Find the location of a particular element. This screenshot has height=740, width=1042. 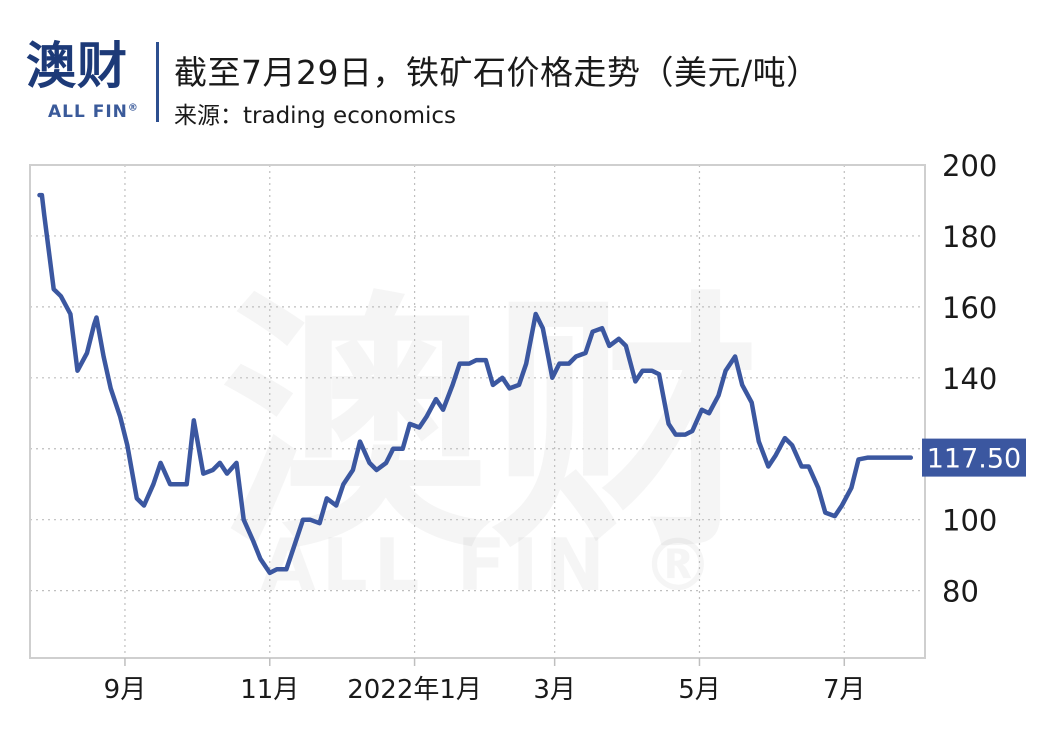

y-axis: 80 100 140 160 180 200 is located at coordinates (969, 379).